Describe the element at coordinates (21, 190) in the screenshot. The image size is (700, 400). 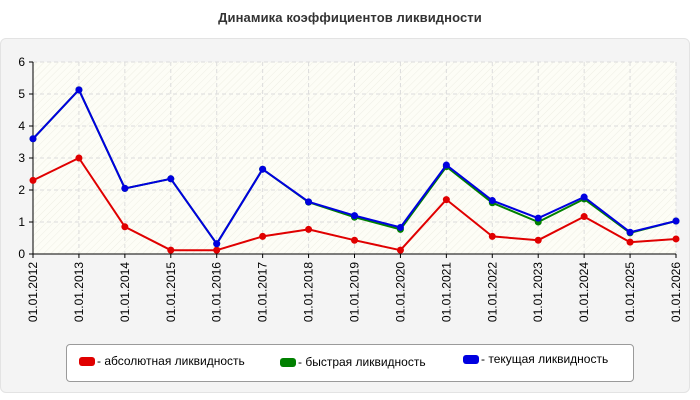
I see `y-tick-label: 2` at that location.